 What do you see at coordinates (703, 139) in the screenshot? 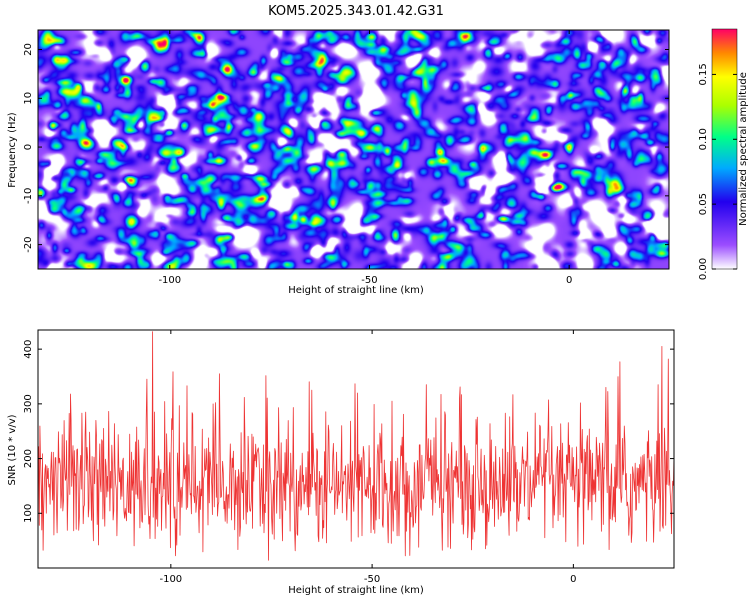
I see `colorbar-tick-label: 0.10` at bounding box center [703, 139].